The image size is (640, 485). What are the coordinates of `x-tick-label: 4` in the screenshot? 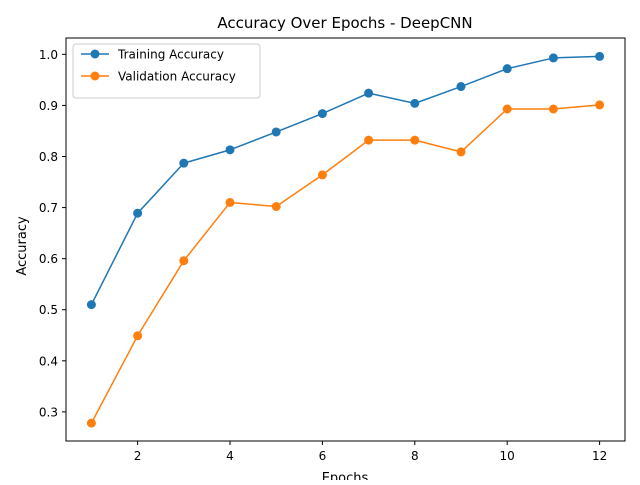 It's located at (230, 456).